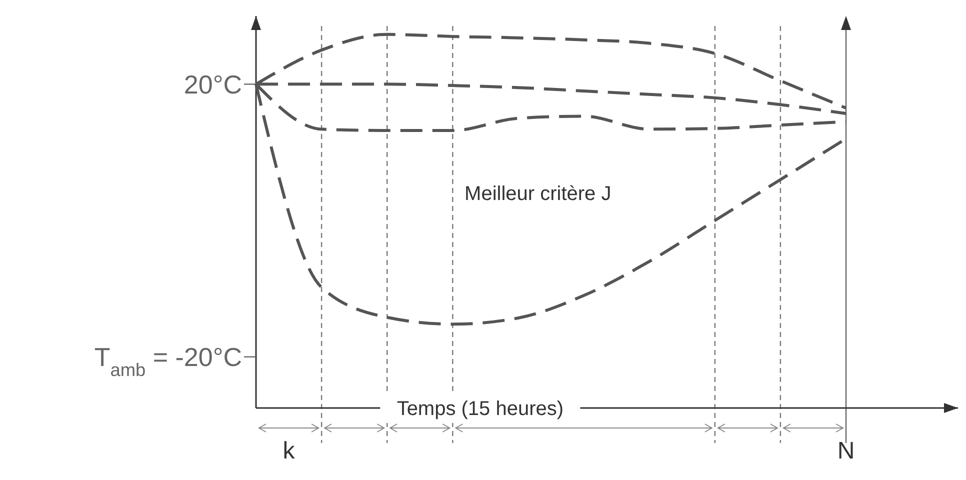 This screenshot has height=480, width=966. What do you see at coordinates (480, 409) in the screenshot?
I see `x-axis-title: Temps (15 heures)` at bounding box center [480, 409].